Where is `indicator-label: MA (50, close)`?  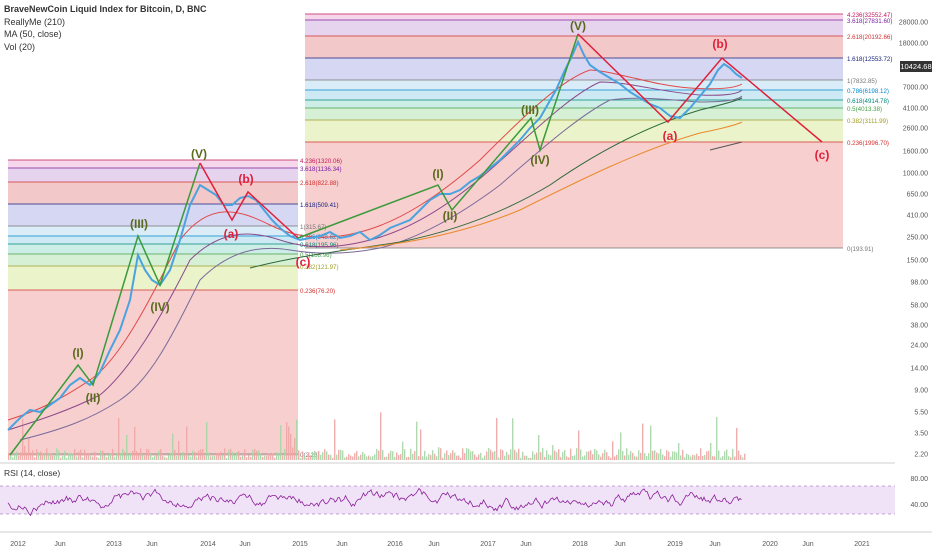 indicator-label: MA (50, close) is located at coordinates (33, 34).